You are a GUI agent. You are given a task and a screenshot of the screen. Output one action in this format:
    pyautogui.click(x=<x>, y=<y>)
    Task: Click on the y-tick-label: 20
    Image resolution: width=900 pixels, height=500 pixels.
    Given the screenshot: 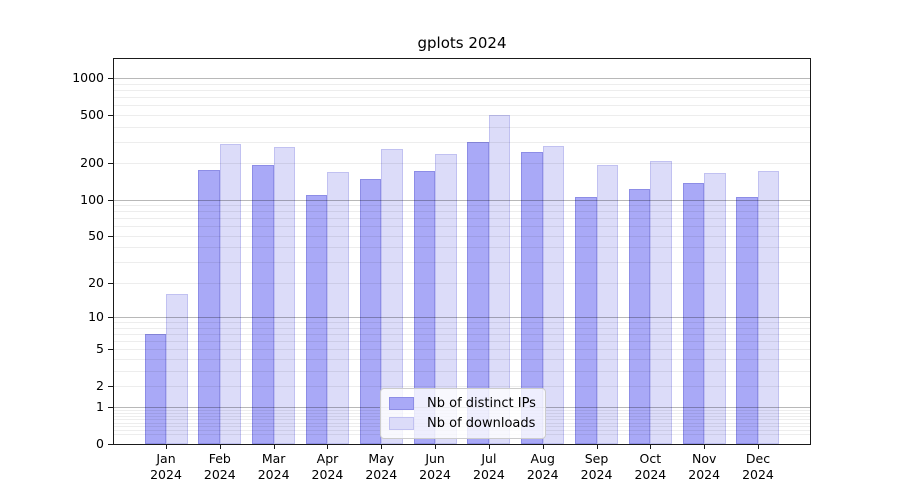 What is the action you would take?
    pyautogui.click(x=96, y=282)
    